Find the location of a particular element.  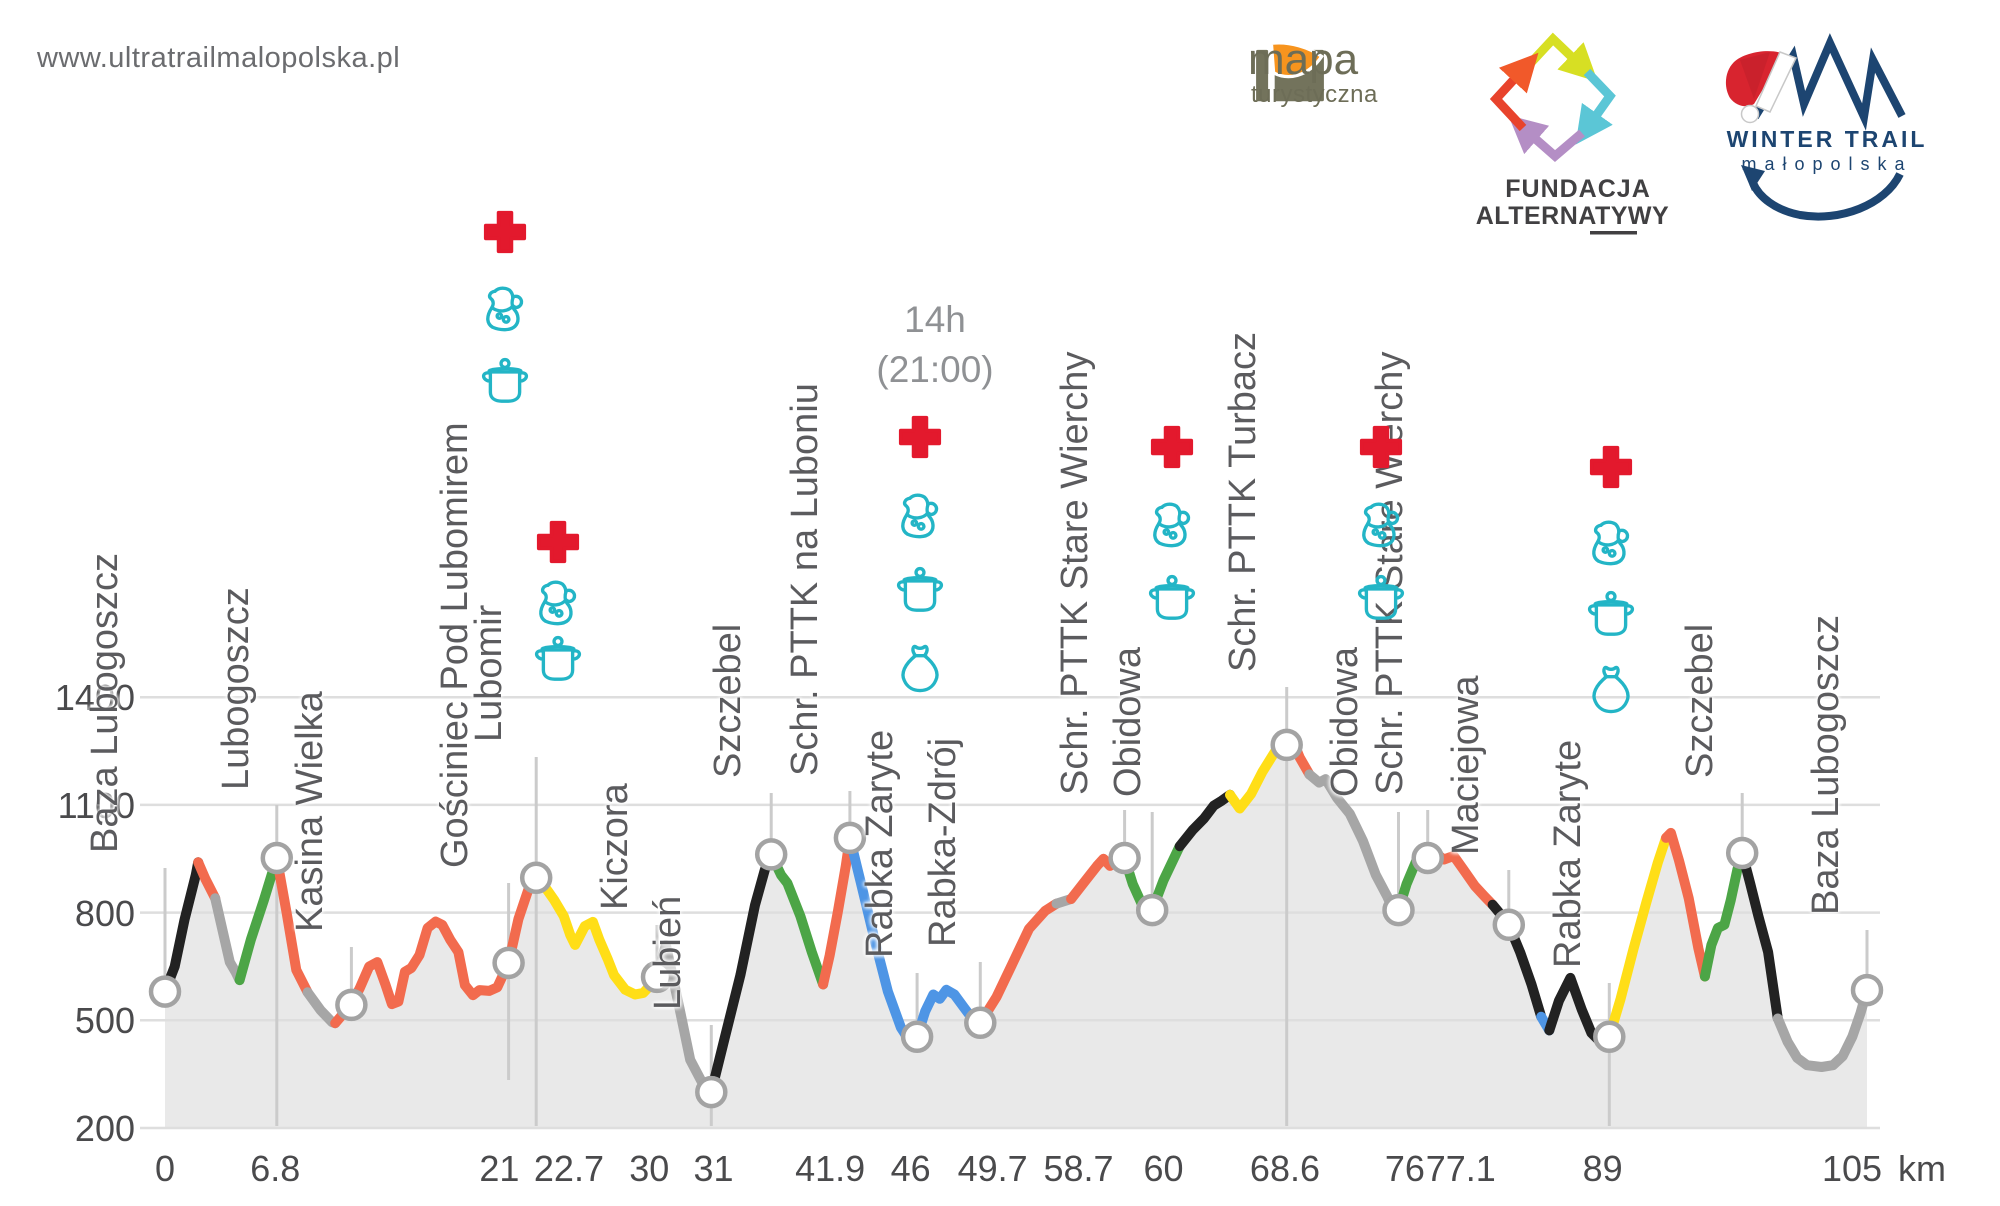

checkpoint-label: Szczebel is located at coordinates (728, 700).